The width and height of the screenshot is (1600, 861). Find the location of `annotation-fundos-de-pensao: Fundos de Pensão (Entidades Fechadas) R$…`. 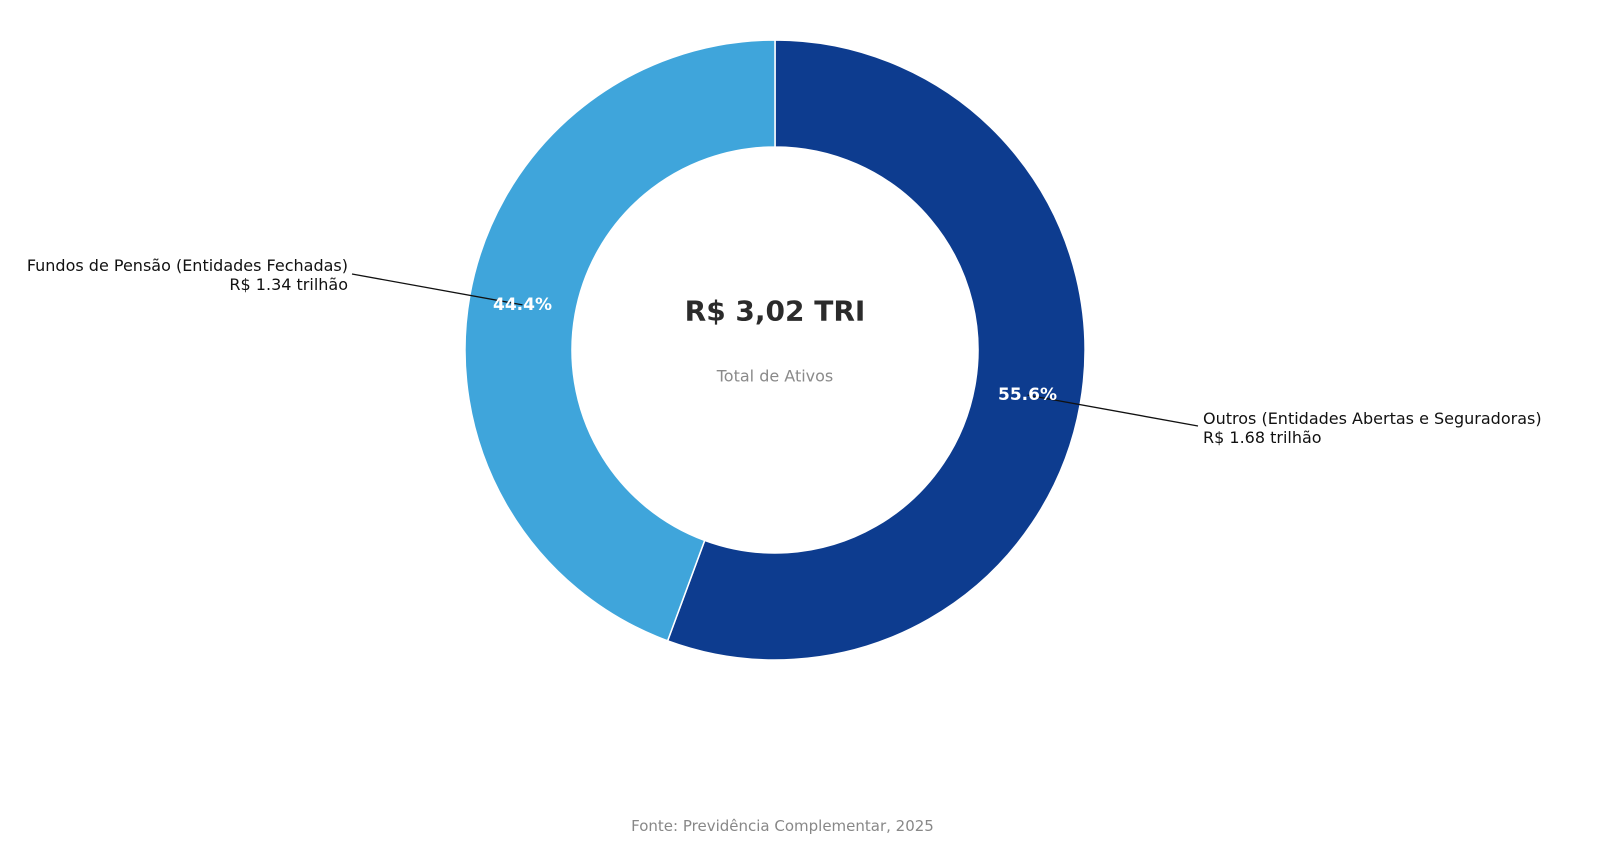

annotation-fundos-de-pensao: Fundos de Pensão (Entidades Fechadas) R$… is located at coordinates (187, 275).